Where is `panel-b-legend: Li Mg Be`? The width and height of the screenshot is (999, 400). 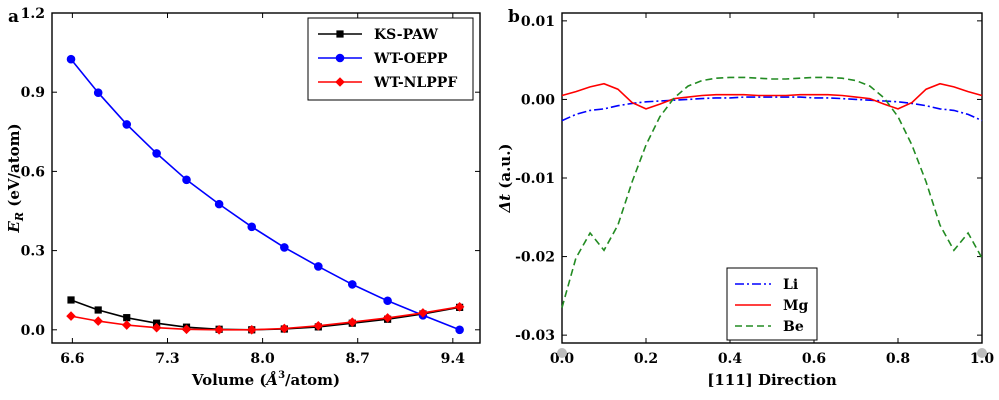
panel-b-legend: Li Mg Be is located at coordinates (772, 304).